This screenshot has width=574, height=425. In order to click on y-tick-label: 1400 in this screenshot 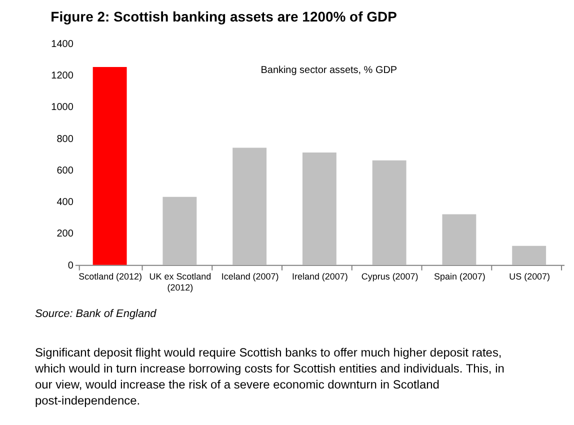, I will do `click(62, 44)`.